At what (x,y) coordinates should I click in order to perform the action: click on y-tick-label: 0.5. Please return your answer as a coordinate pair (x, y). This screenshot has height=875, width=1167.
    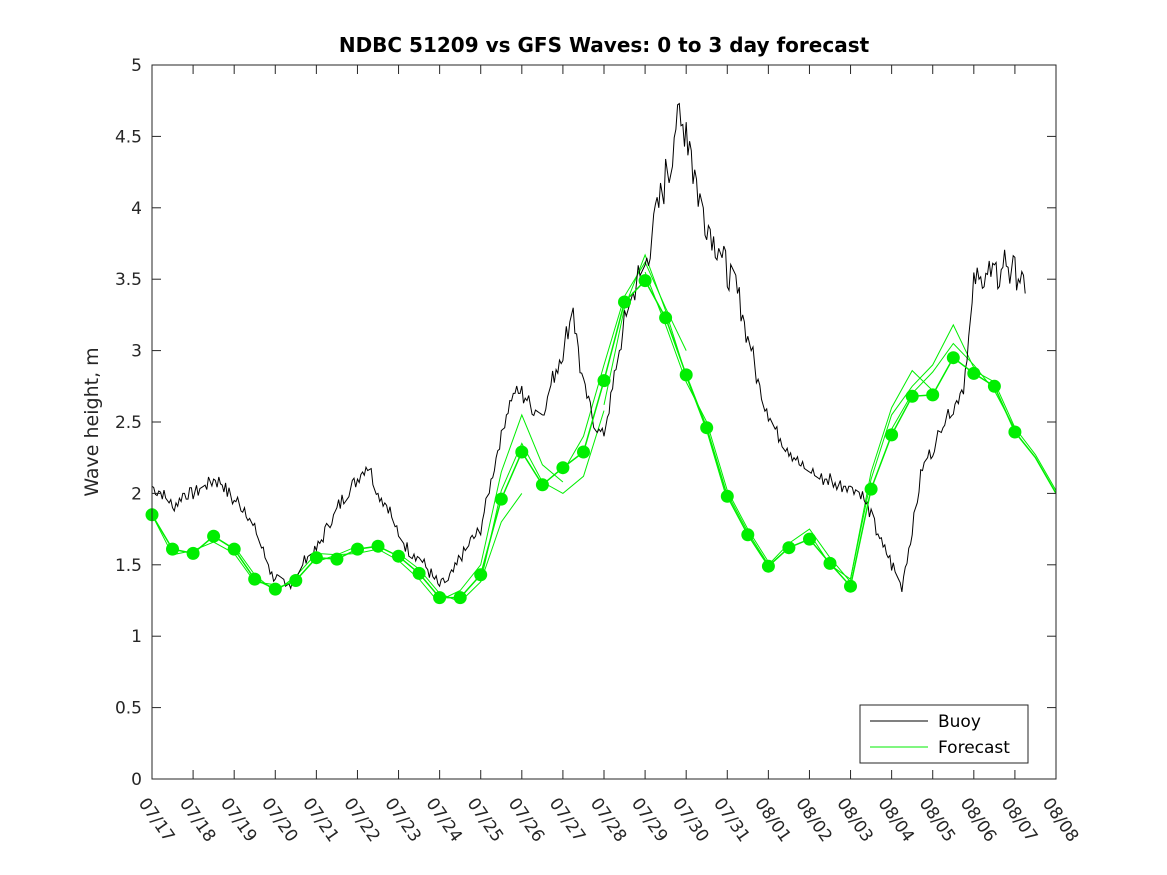
    Looking at the image, I should click on (128, 709).